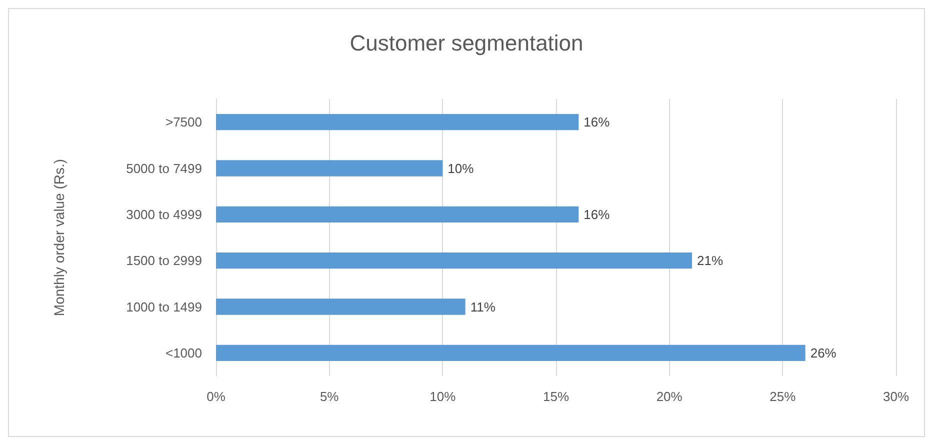 Image resolution: width=935 pixels, height=445 pixels. I want to click on y-tick-label: 5000 to 7499, so click(164, 168).